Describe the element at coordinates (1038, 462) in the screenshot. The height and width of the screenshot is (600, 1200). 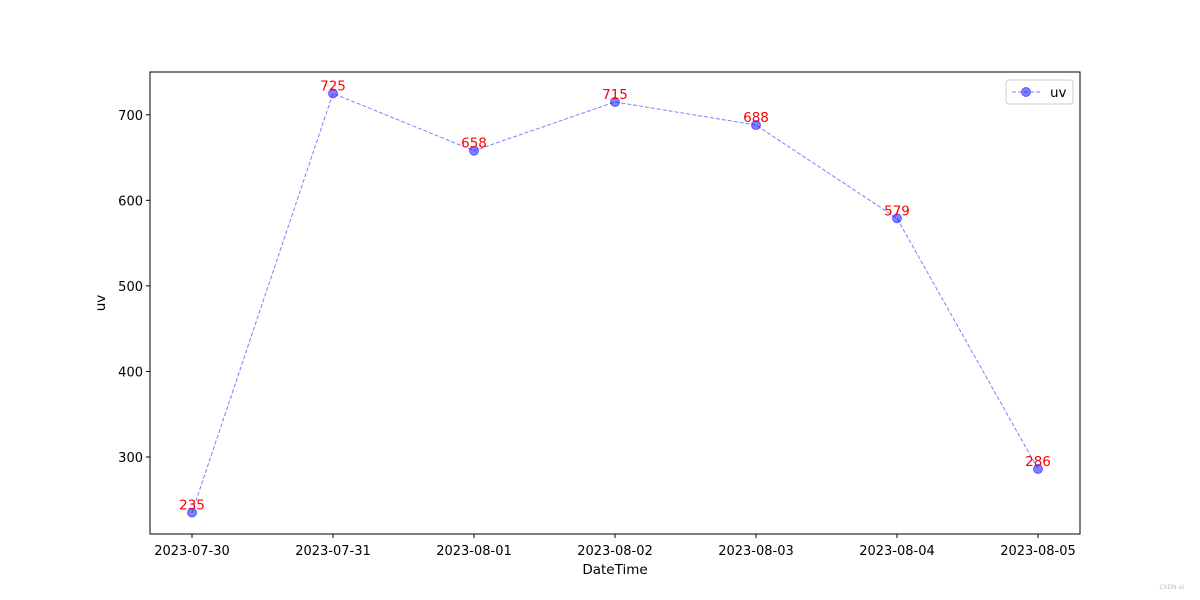
I see `data-label: 286` at that location.